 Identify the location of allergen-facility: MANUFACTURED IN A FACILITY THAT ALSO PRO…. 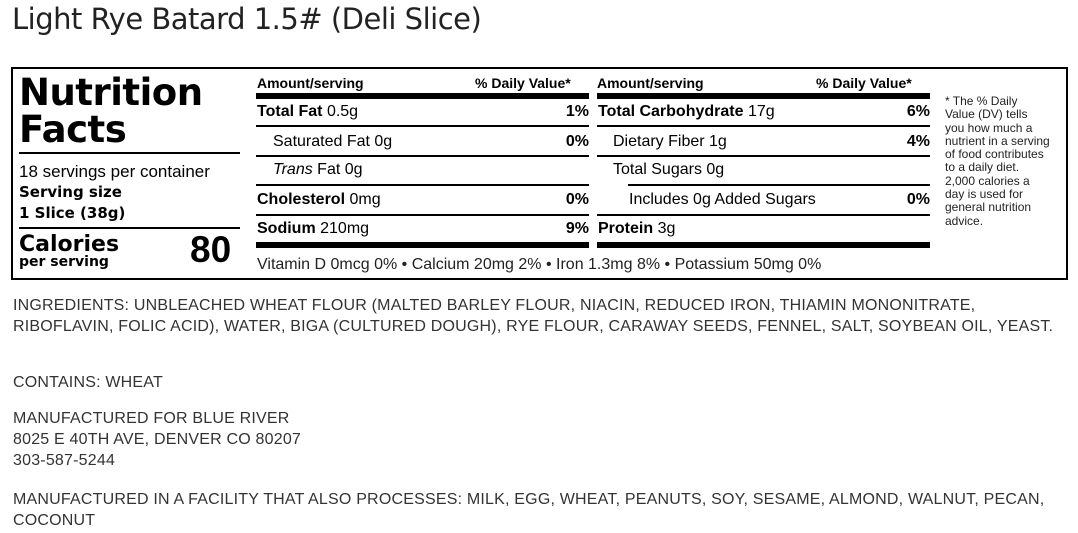
(529, 510).